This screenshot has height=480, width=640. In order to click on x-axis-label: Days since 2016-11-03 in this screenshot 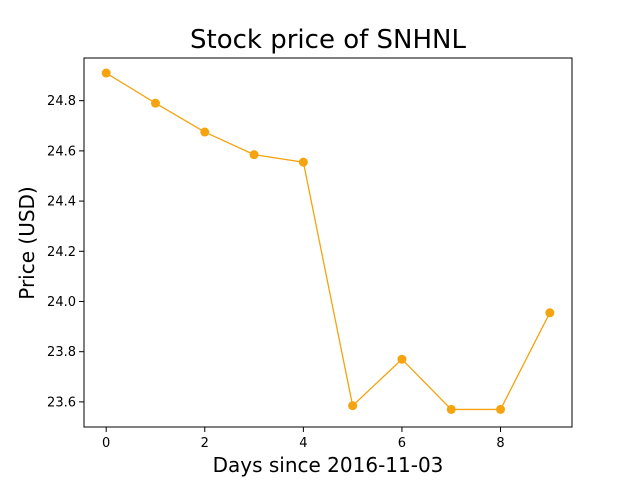, I will do `click(328, 465)`.